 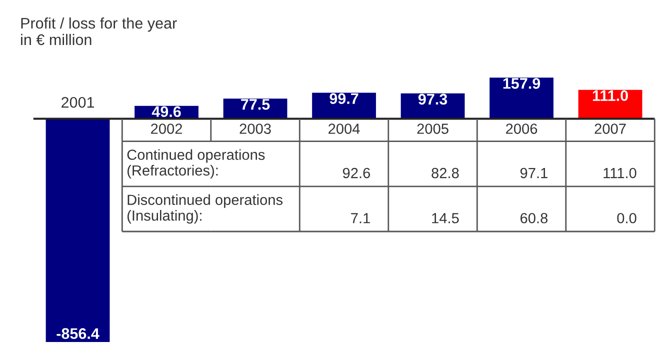 What do you see at coordinates (255, 104) in the screenshot?
I see `data-label: 77.5` at bounding box center [255, 104].